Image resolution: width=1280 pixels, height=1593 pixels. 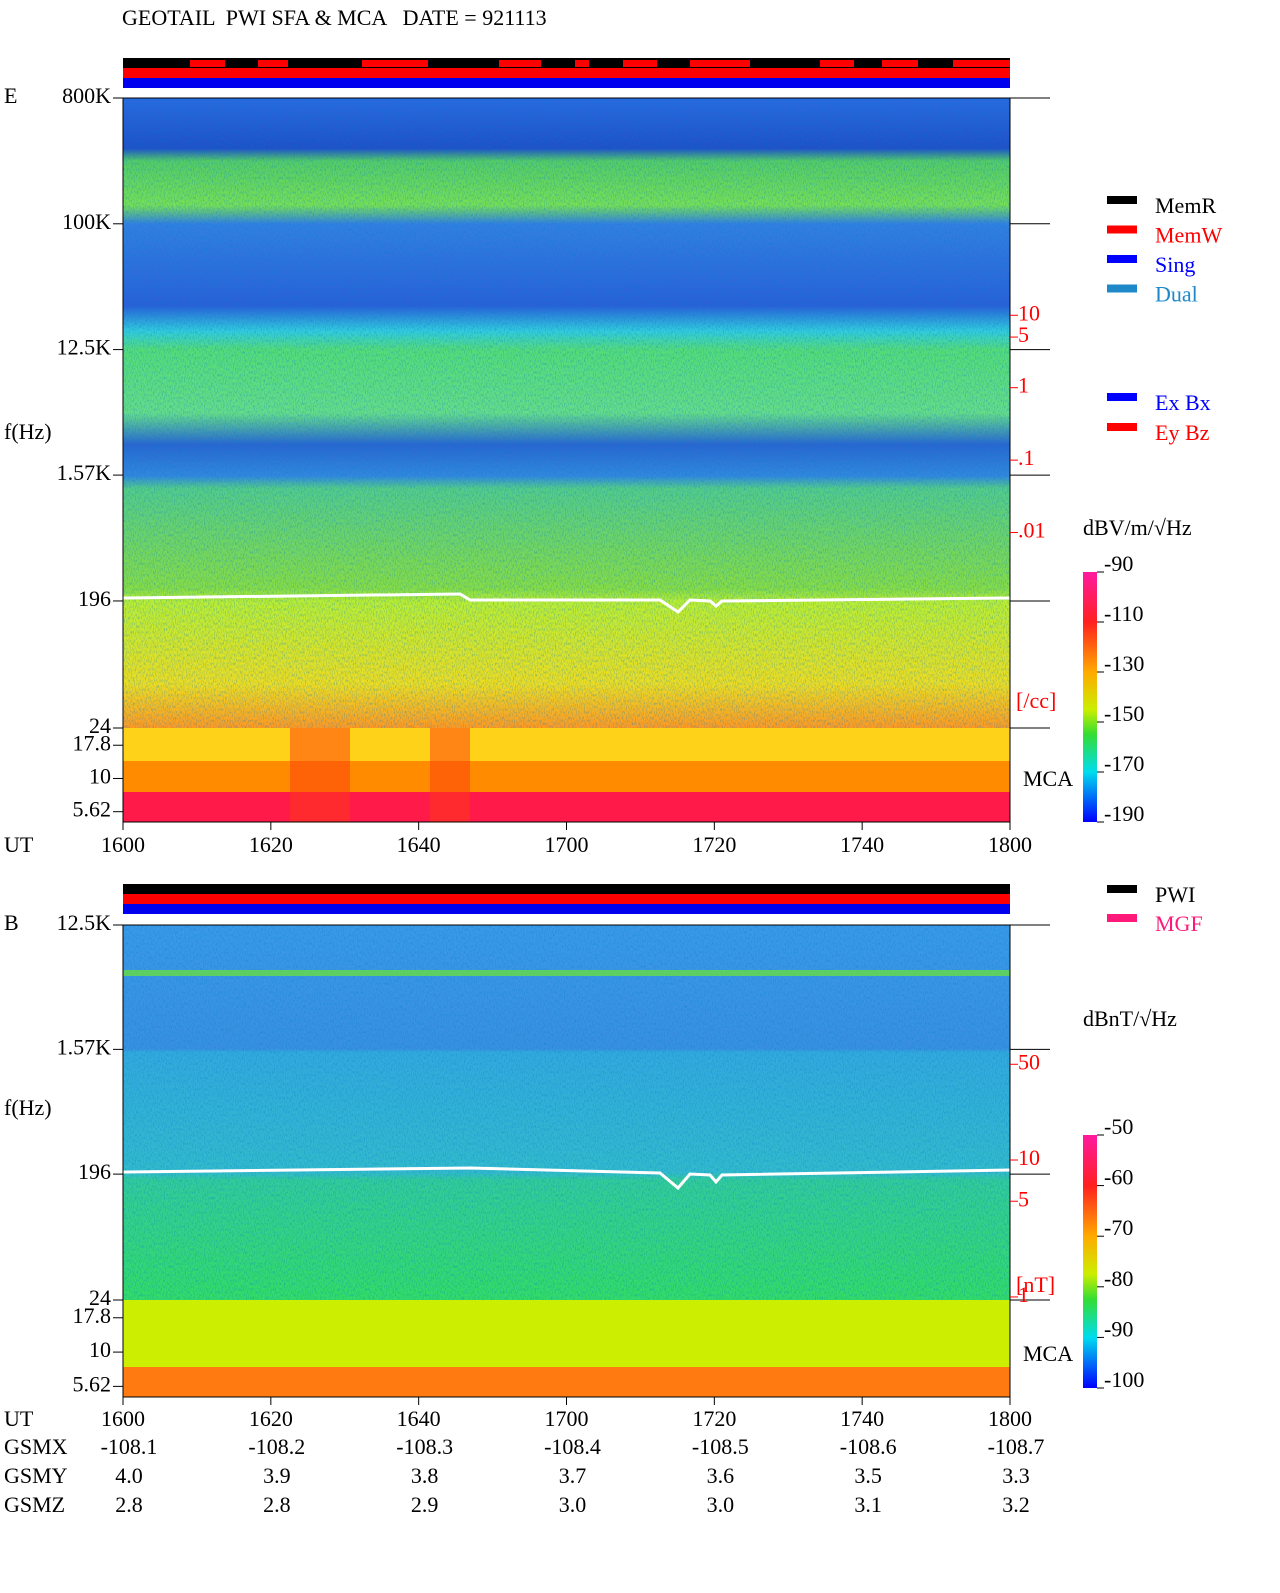 I want to click on orbit-value: -108.5, so click(x=720, y=1446).